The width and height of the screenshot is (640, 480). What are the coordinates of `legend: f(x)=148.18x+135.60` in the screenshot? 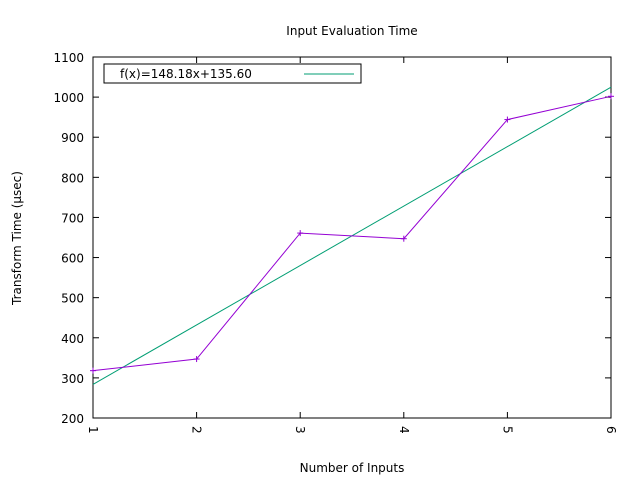 It's located at (232, 73).